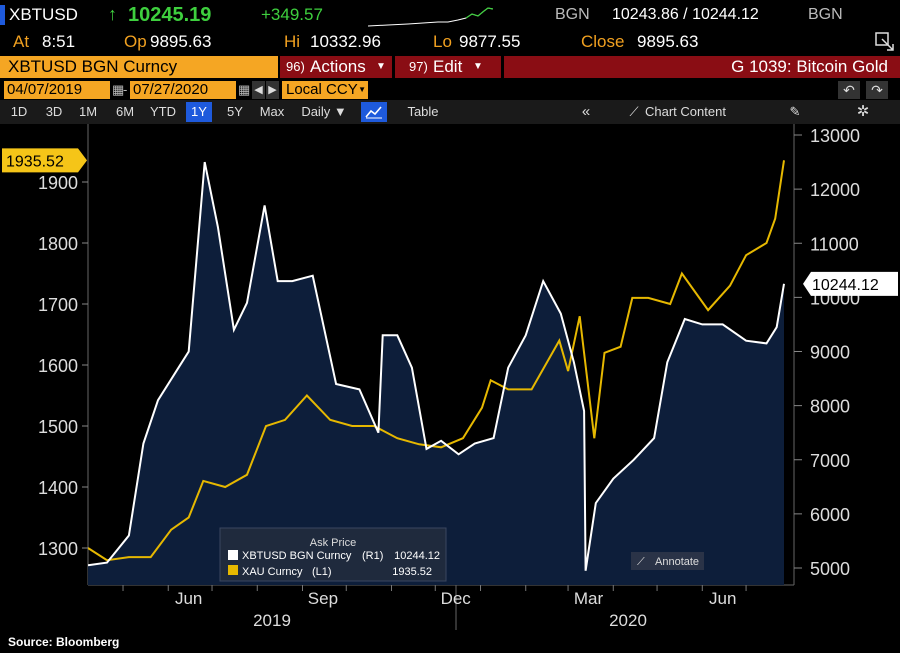 Image resolution: width=900 pixels, height=653 pixels. I want to click on left-tick-label: 1600, so click(58, 366).